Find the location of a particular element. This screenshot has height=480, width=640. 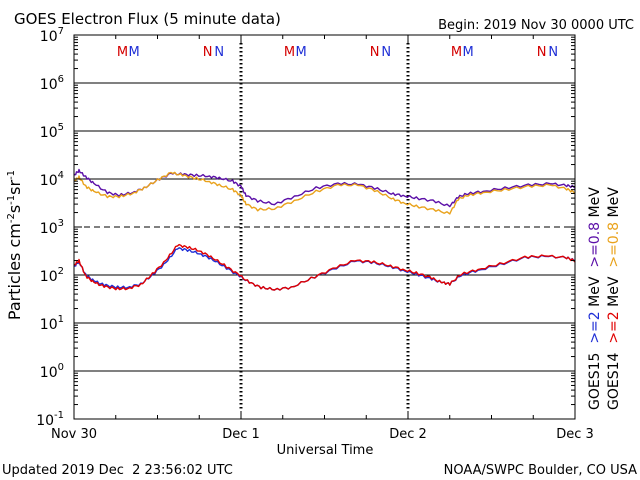

series-line-goes14-2-mev is located at coordinates (324, 267).